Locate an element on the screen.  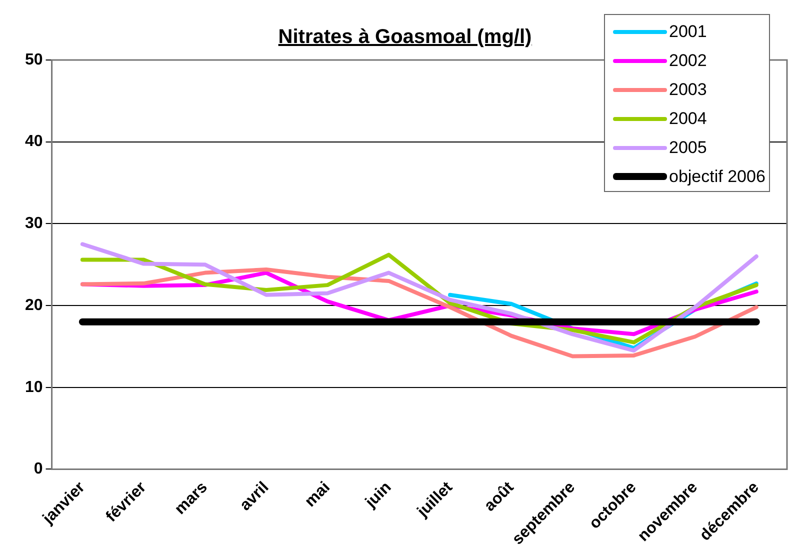
legend-label: 2004 is located at coordinates (688, 118).